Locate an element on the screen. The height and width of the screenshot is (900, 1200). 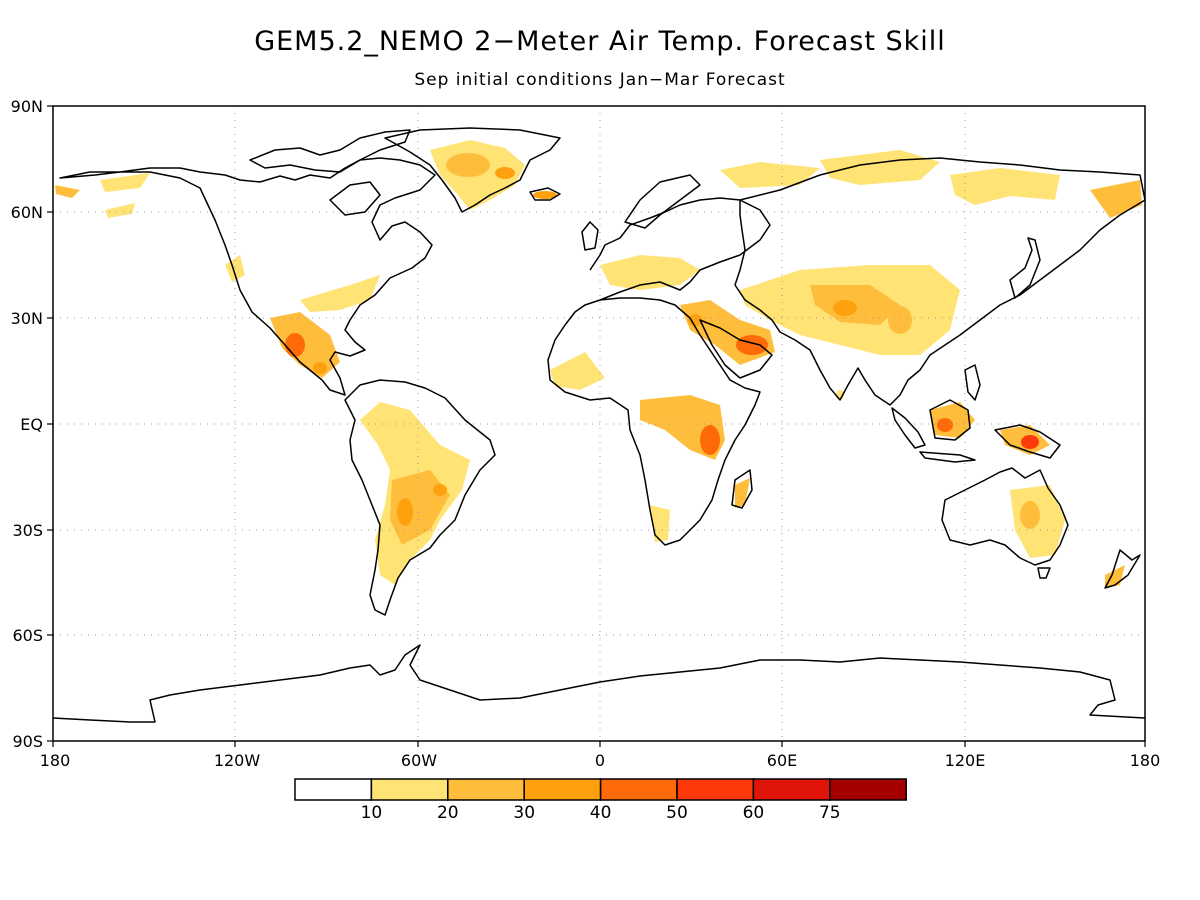
shade-east-africa-core is located at coordinates (710, 440).